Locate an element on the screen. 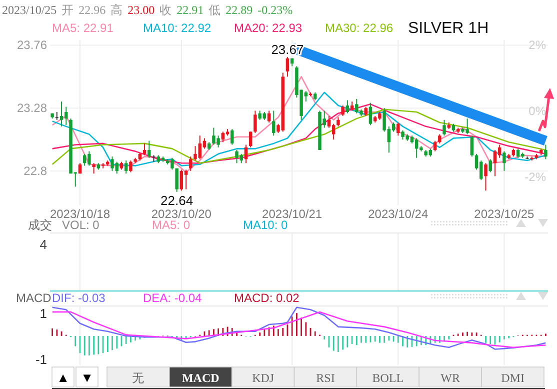 The image size is (557, 389). text: 低 is located at coordinates (214, 10).